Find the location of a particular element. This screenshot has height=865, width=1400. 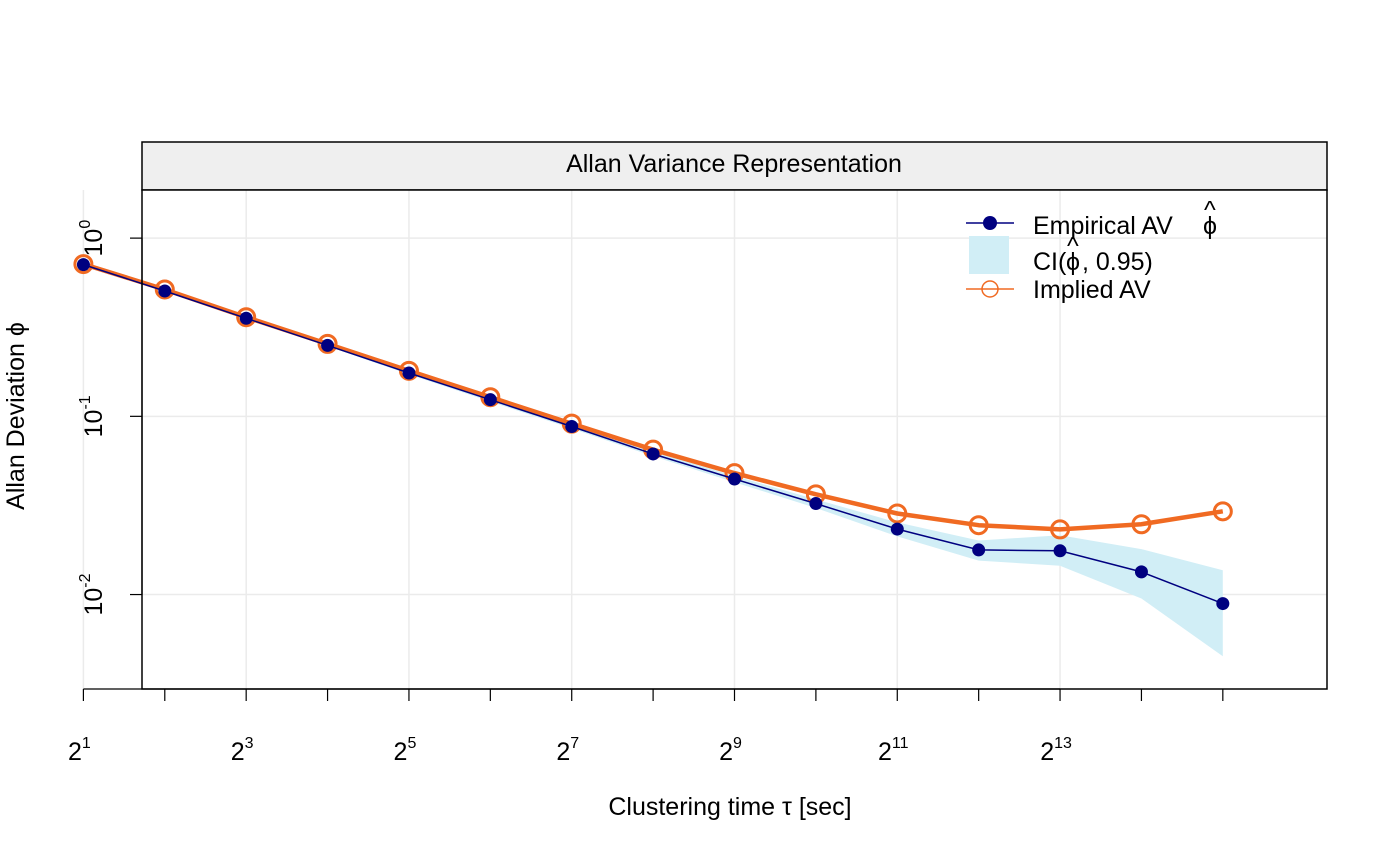

legend-ci-label-suffix: , 0.95) is located at coordinates (1117, 262).